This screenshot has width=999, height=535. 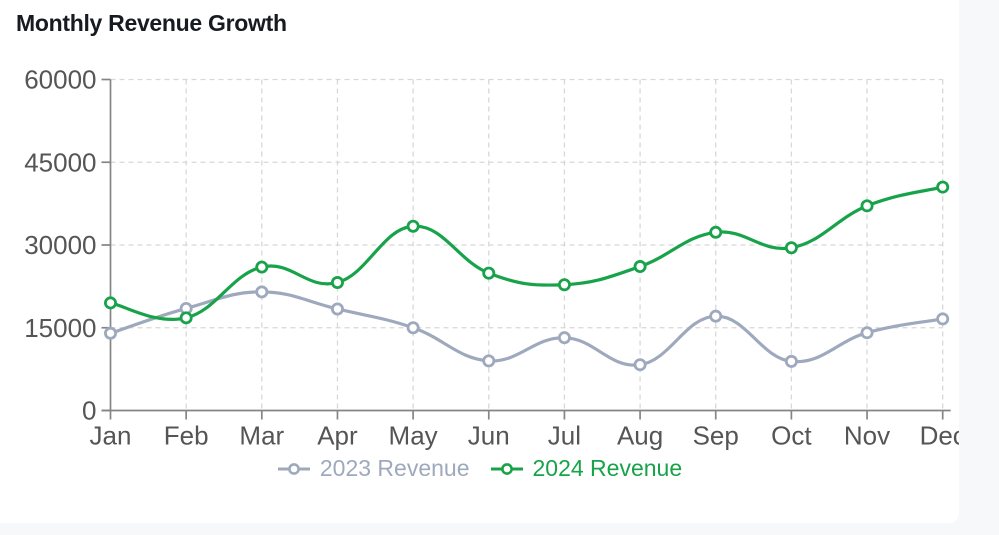 What do you see at coordinates (564, 436) in the screenshot?
I see `x-tick-label: Jul` at bounding box center [564, 436].